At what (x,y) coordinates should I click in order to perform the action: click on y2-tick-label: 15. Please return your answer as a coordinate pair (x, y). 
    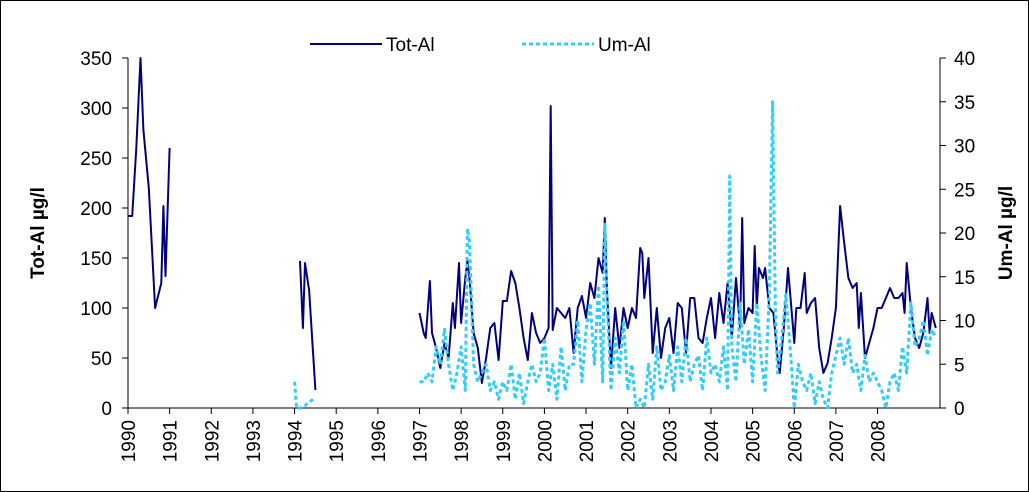
    Looking at the image, I should click on (964, 278).